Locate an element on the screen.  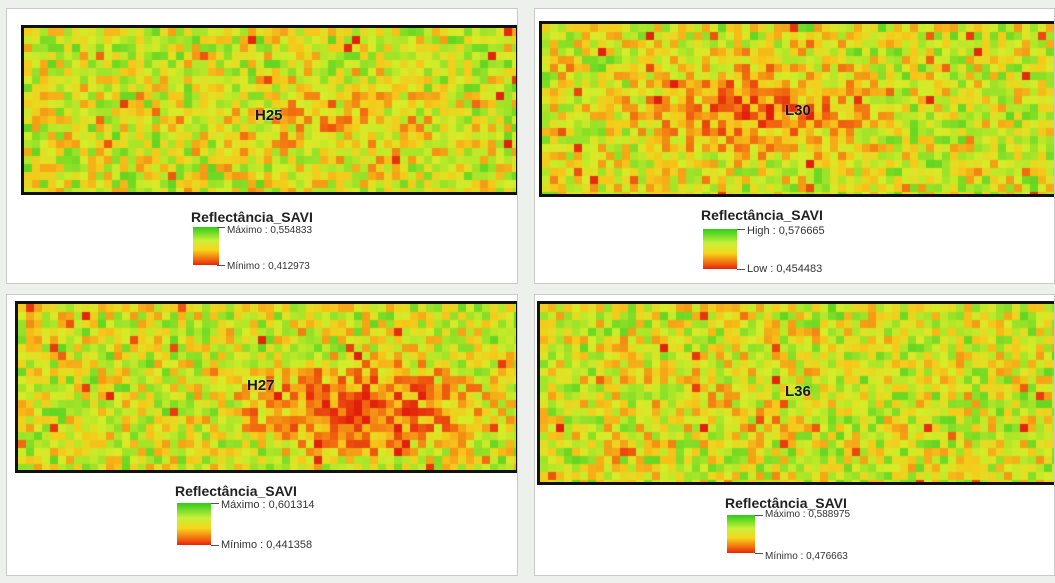
legend-max-value: Máximo : 0,588975 is located at coordinates (808, 514).